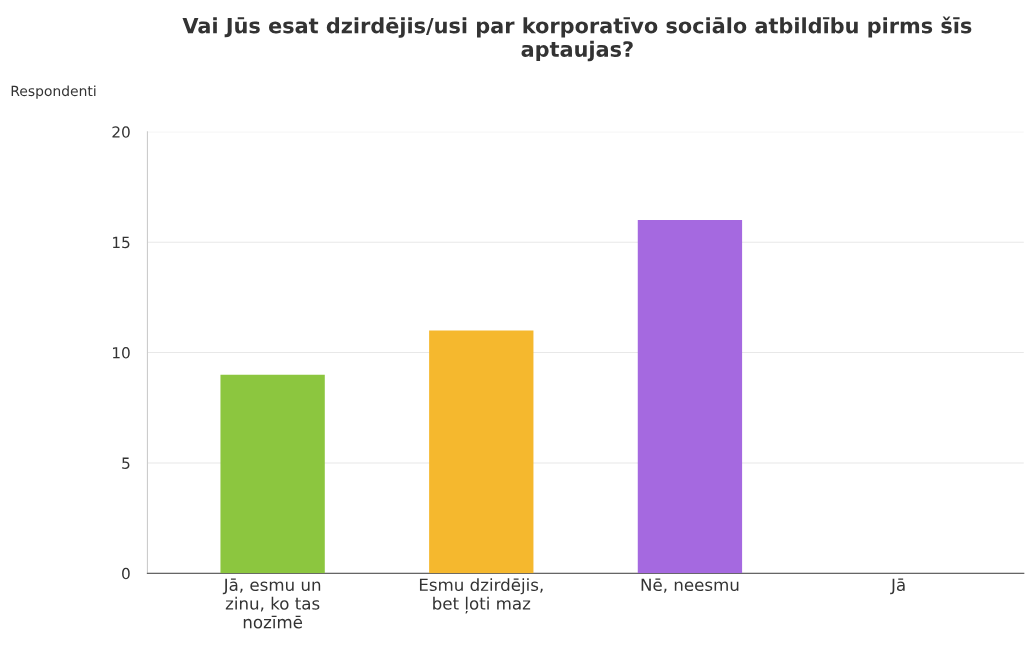  Describe the element at coordinates (121, 132) in the screenshot. I see `y-tick-label: 20` at that location.